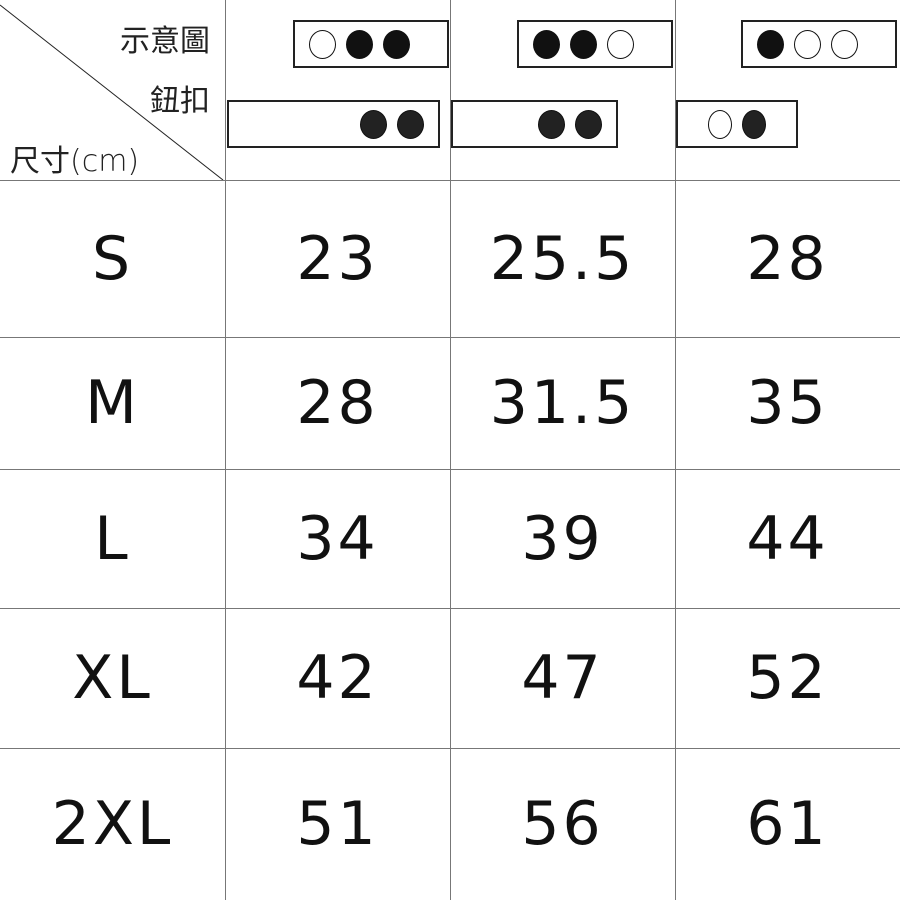 The width and height of the screenshot is (900, 900). What do you see at coordinates (165, 41) in the screenshot?
I see `diagram-label: 示意圖` at bounding box center [165, 41].